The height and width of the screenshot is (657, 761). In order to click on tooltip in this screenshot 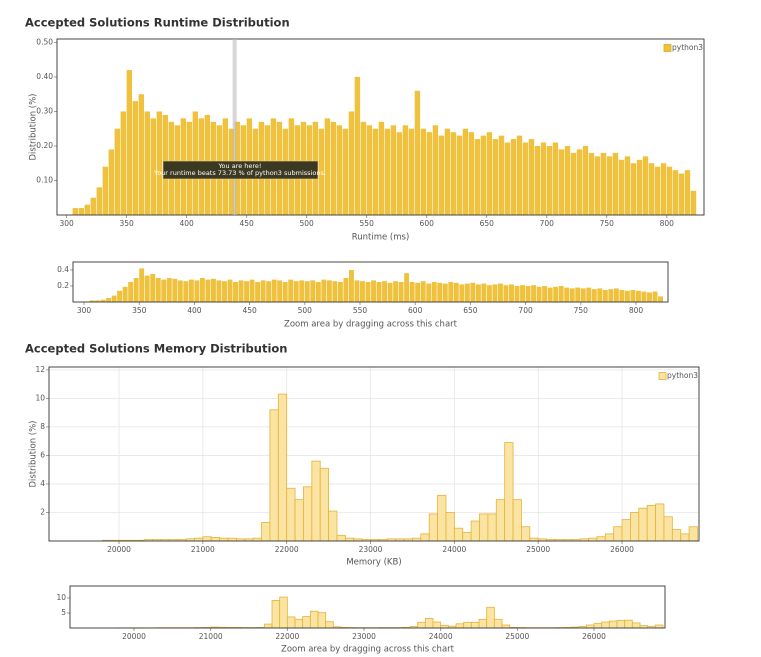, I will do `click(240, 170)`.